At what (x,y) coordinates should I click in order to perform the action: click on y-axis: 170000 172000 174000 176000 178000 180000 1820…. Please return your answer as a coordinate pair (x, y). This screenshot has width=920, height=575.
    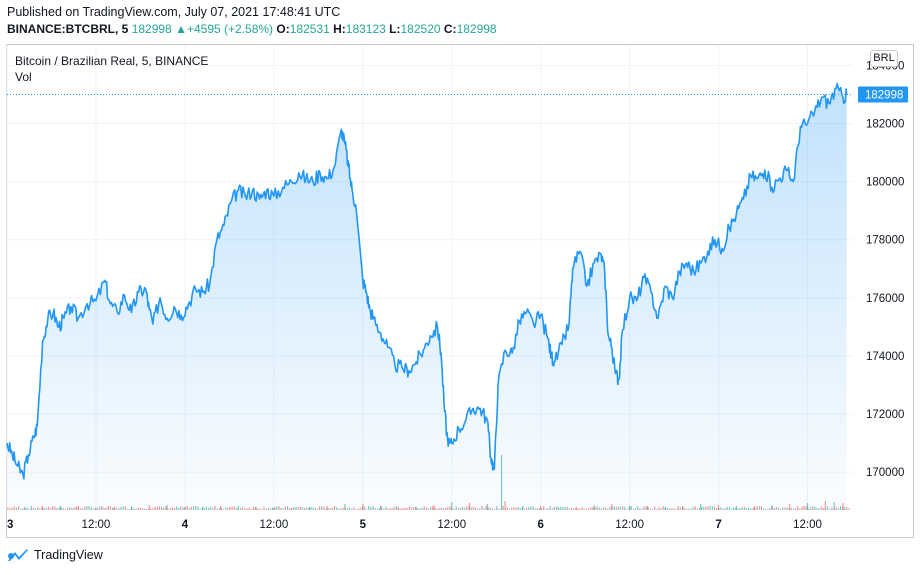
    Looking at the image, I should click on (885, 269).